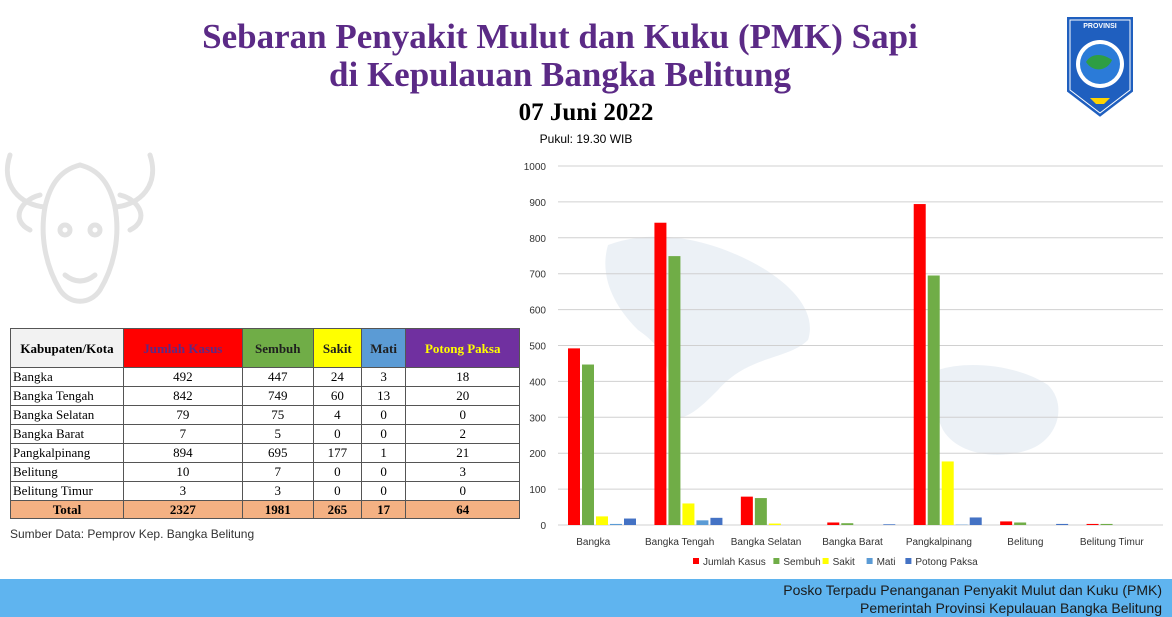 This screenshot has width=1172, height=617. What do you see at coordinates (852, 542) in the screenshot?
I see `x-tick-label: Bangka Barat` at bounding box center [852, 542].